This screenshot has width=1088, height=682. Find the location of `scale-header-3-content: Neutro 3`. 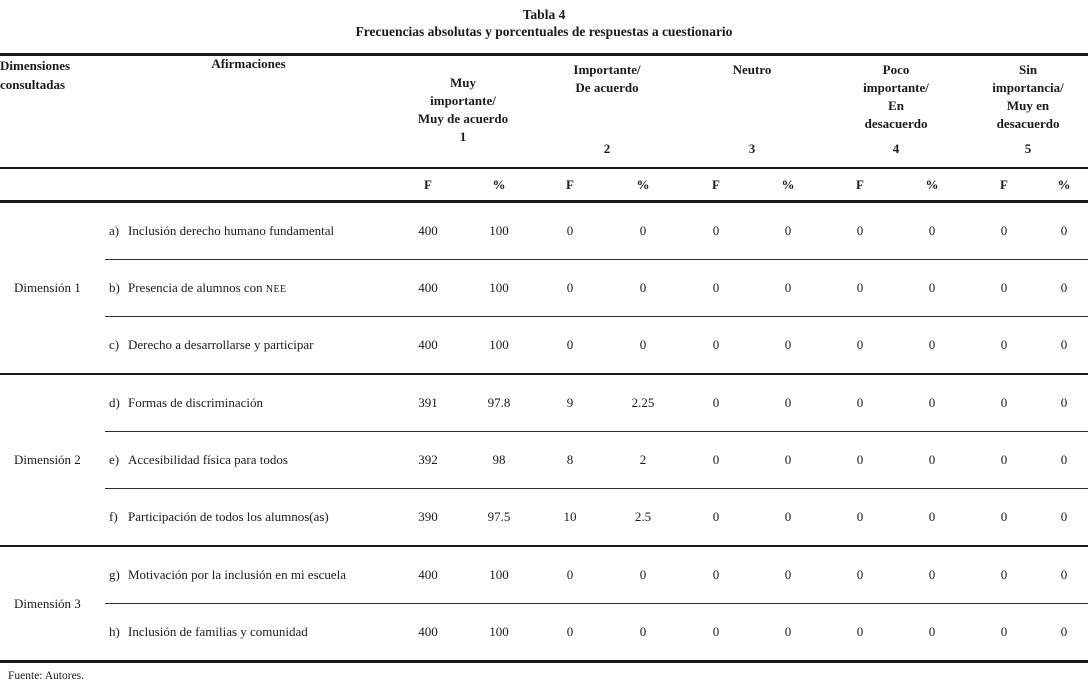

scale-header-3-content: Neutro 3 is located at coordinates (752, 111).